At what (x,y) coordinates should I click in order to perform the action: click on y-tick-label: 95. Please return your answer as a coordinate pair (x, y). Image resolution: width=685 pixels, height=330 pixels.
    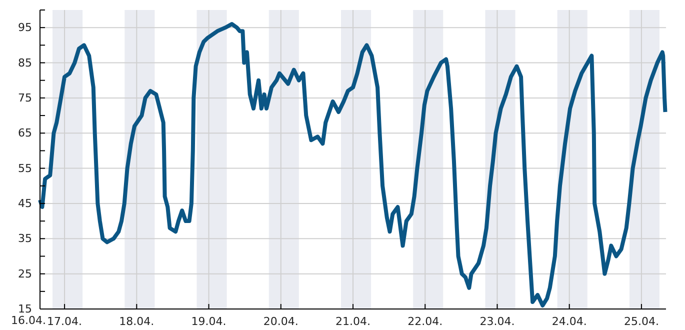
    Looking at the image, I should click on (25, 27).